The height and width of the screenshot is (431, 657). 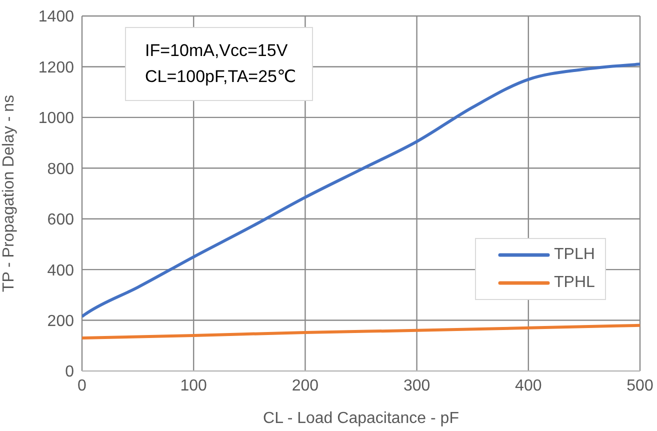 I want to click on annotation: CL=100pF,TA=25℃, so click(x=220, y=77).